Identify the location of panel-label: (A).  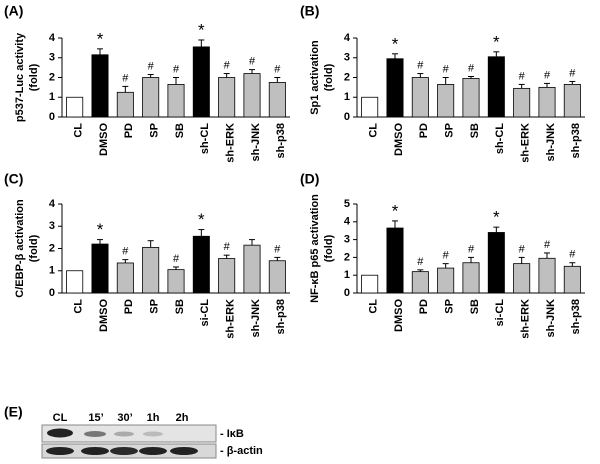
(13, 11).